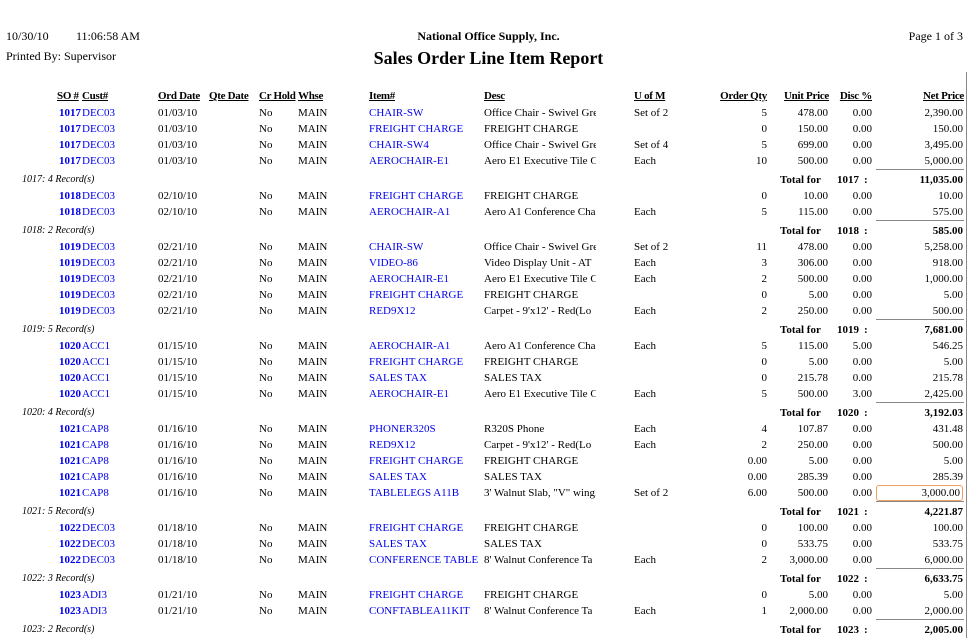  Describe the element at coordinates (812, 161) in the screenshot. I see `unit-price: 500.00` at that location.